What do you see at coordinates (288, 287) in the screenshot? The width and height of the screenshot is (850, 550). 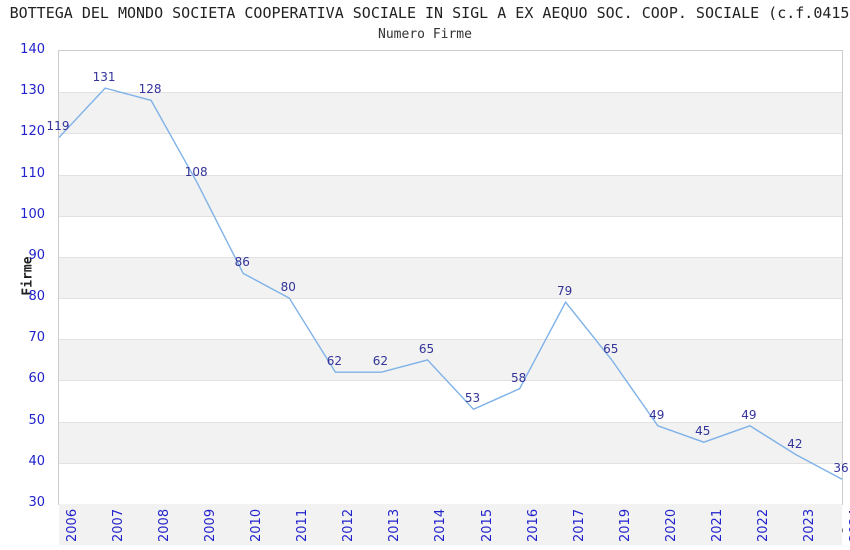 I see `data-point-label: 80` at bounding box center [288, 287].